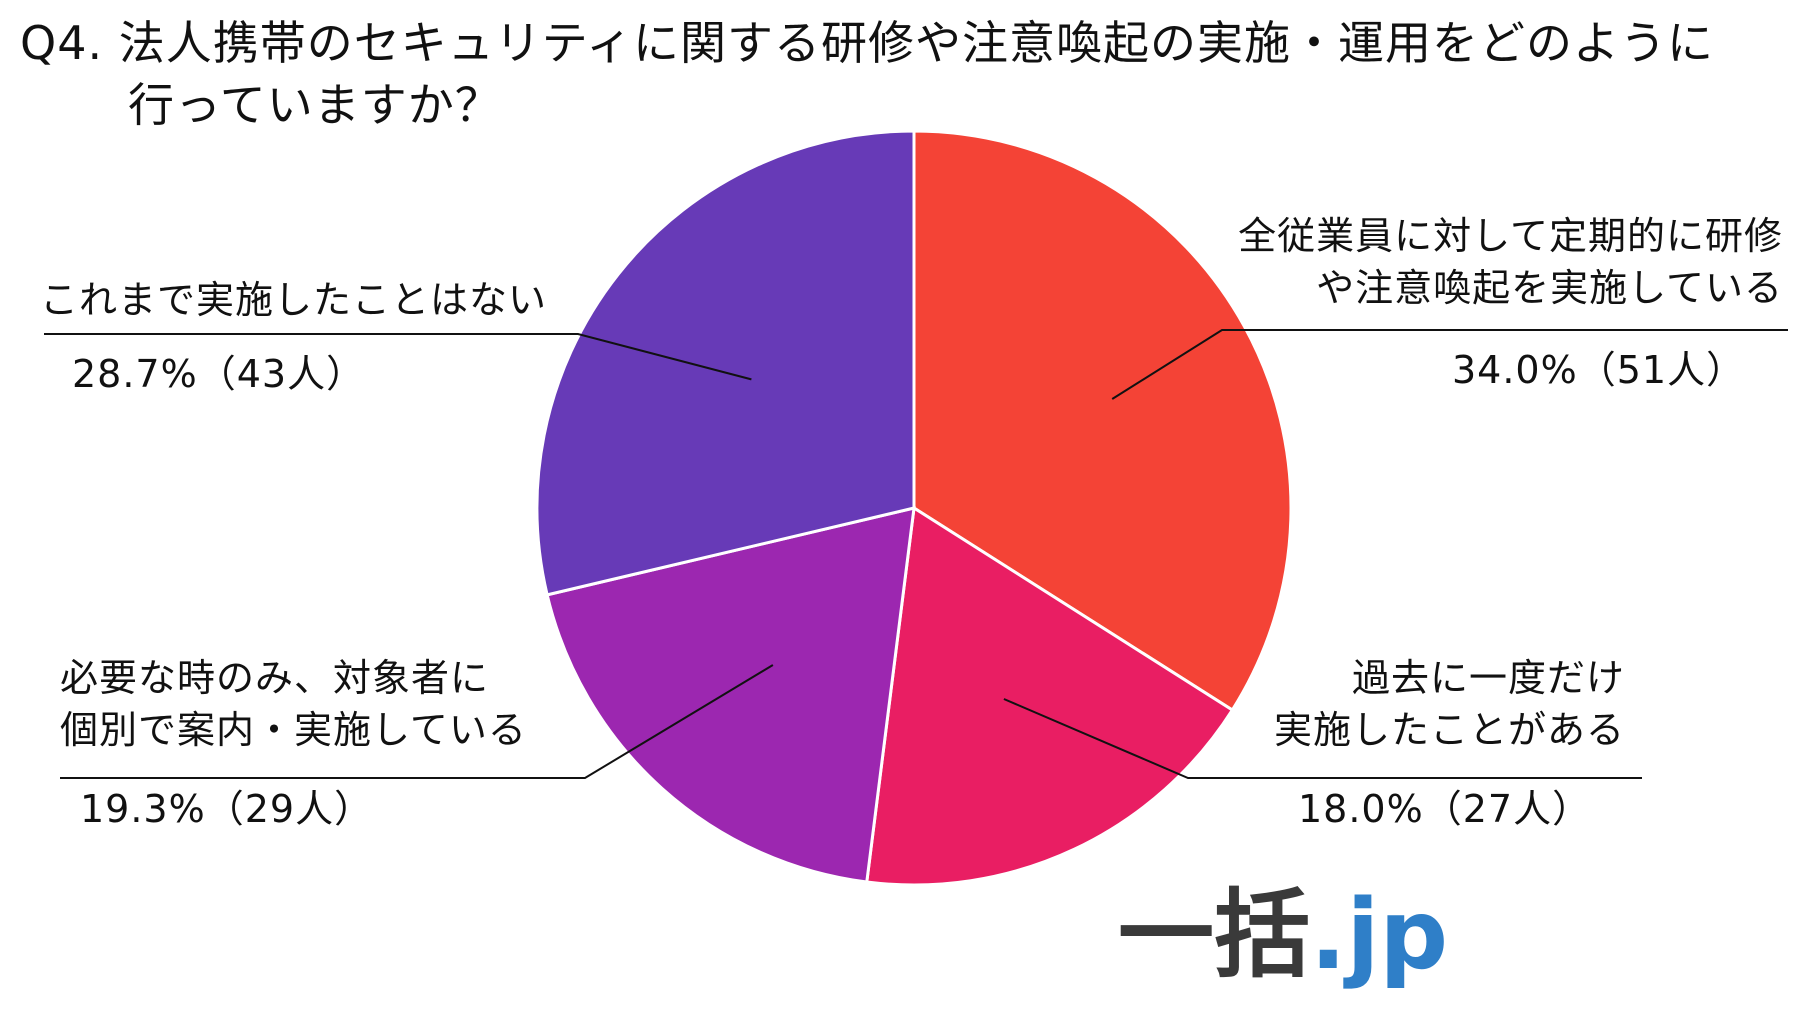  I want to click on slice-value-0: 34.0%（51人）, so click(1599, 370).